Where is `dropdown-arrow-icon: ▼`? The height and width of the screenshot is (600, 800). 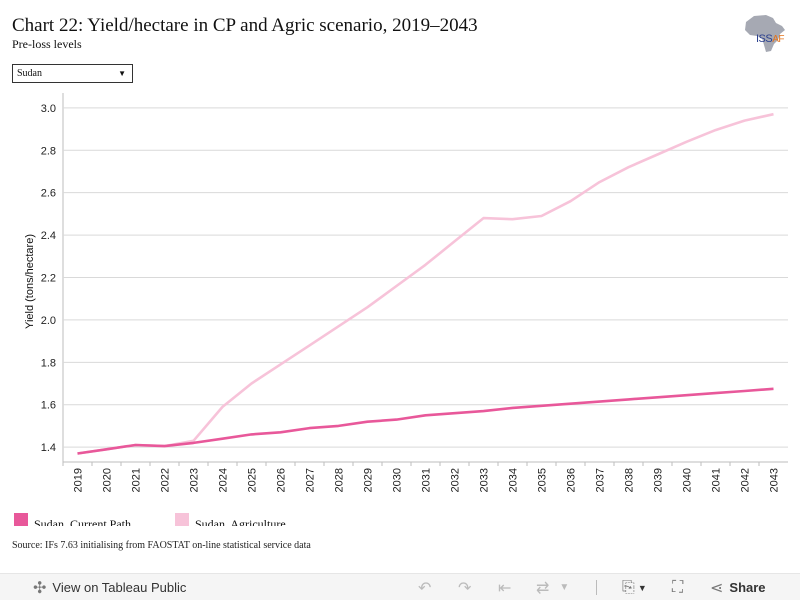 dropdown-arrow-icon: ▼ is located at coordinates (122, 73).